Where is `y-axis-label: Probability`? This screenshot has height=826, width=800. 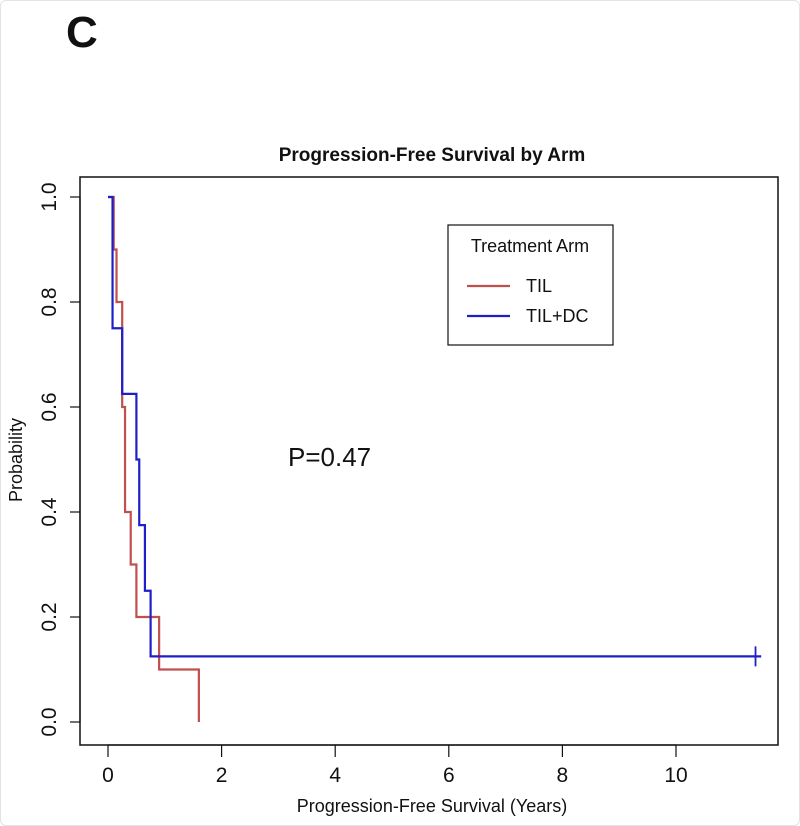
y-axis-label: Probability is located at coordinates (16, 460).